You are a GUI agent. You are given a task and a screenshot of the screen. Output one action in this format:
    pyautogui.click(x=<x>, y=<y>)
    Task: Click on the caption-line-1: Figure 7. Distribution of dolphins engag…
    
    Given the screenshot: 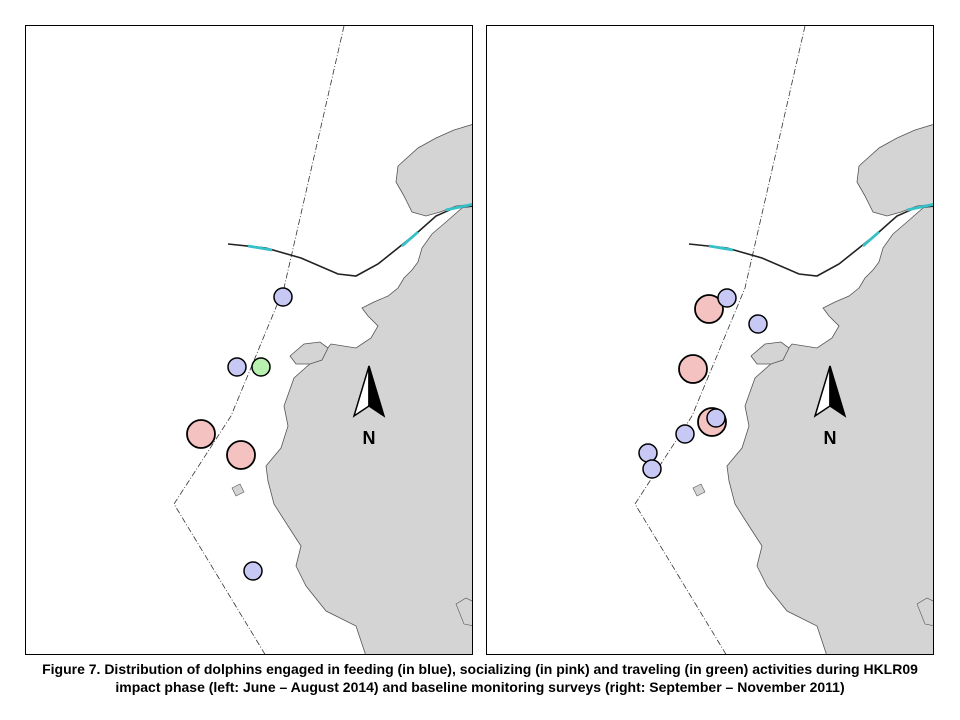 What is the action you would take?
    pyautogui.click(x=480, y=669)
    